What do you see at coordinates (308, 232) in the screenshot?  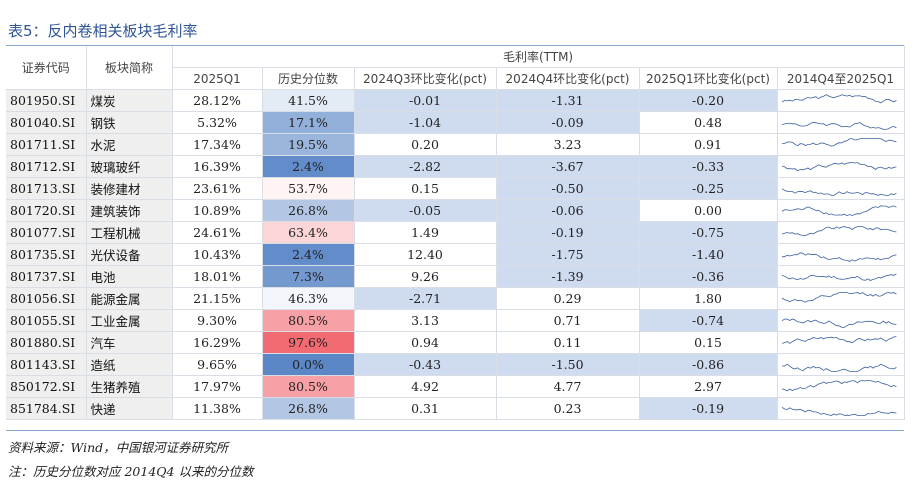 I see `percentile-cell: 63.4%` at bounding box center [308, 232].